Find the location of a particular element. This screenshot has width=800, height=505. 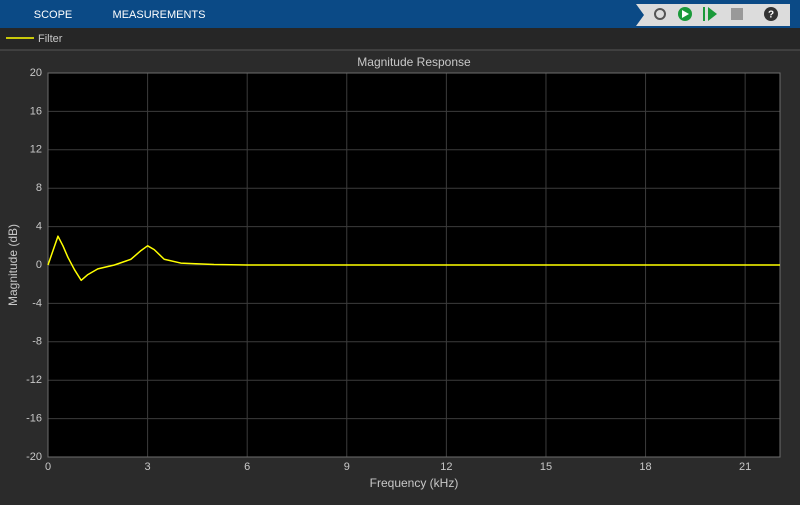

step-button is located at coordinates (704, 14).